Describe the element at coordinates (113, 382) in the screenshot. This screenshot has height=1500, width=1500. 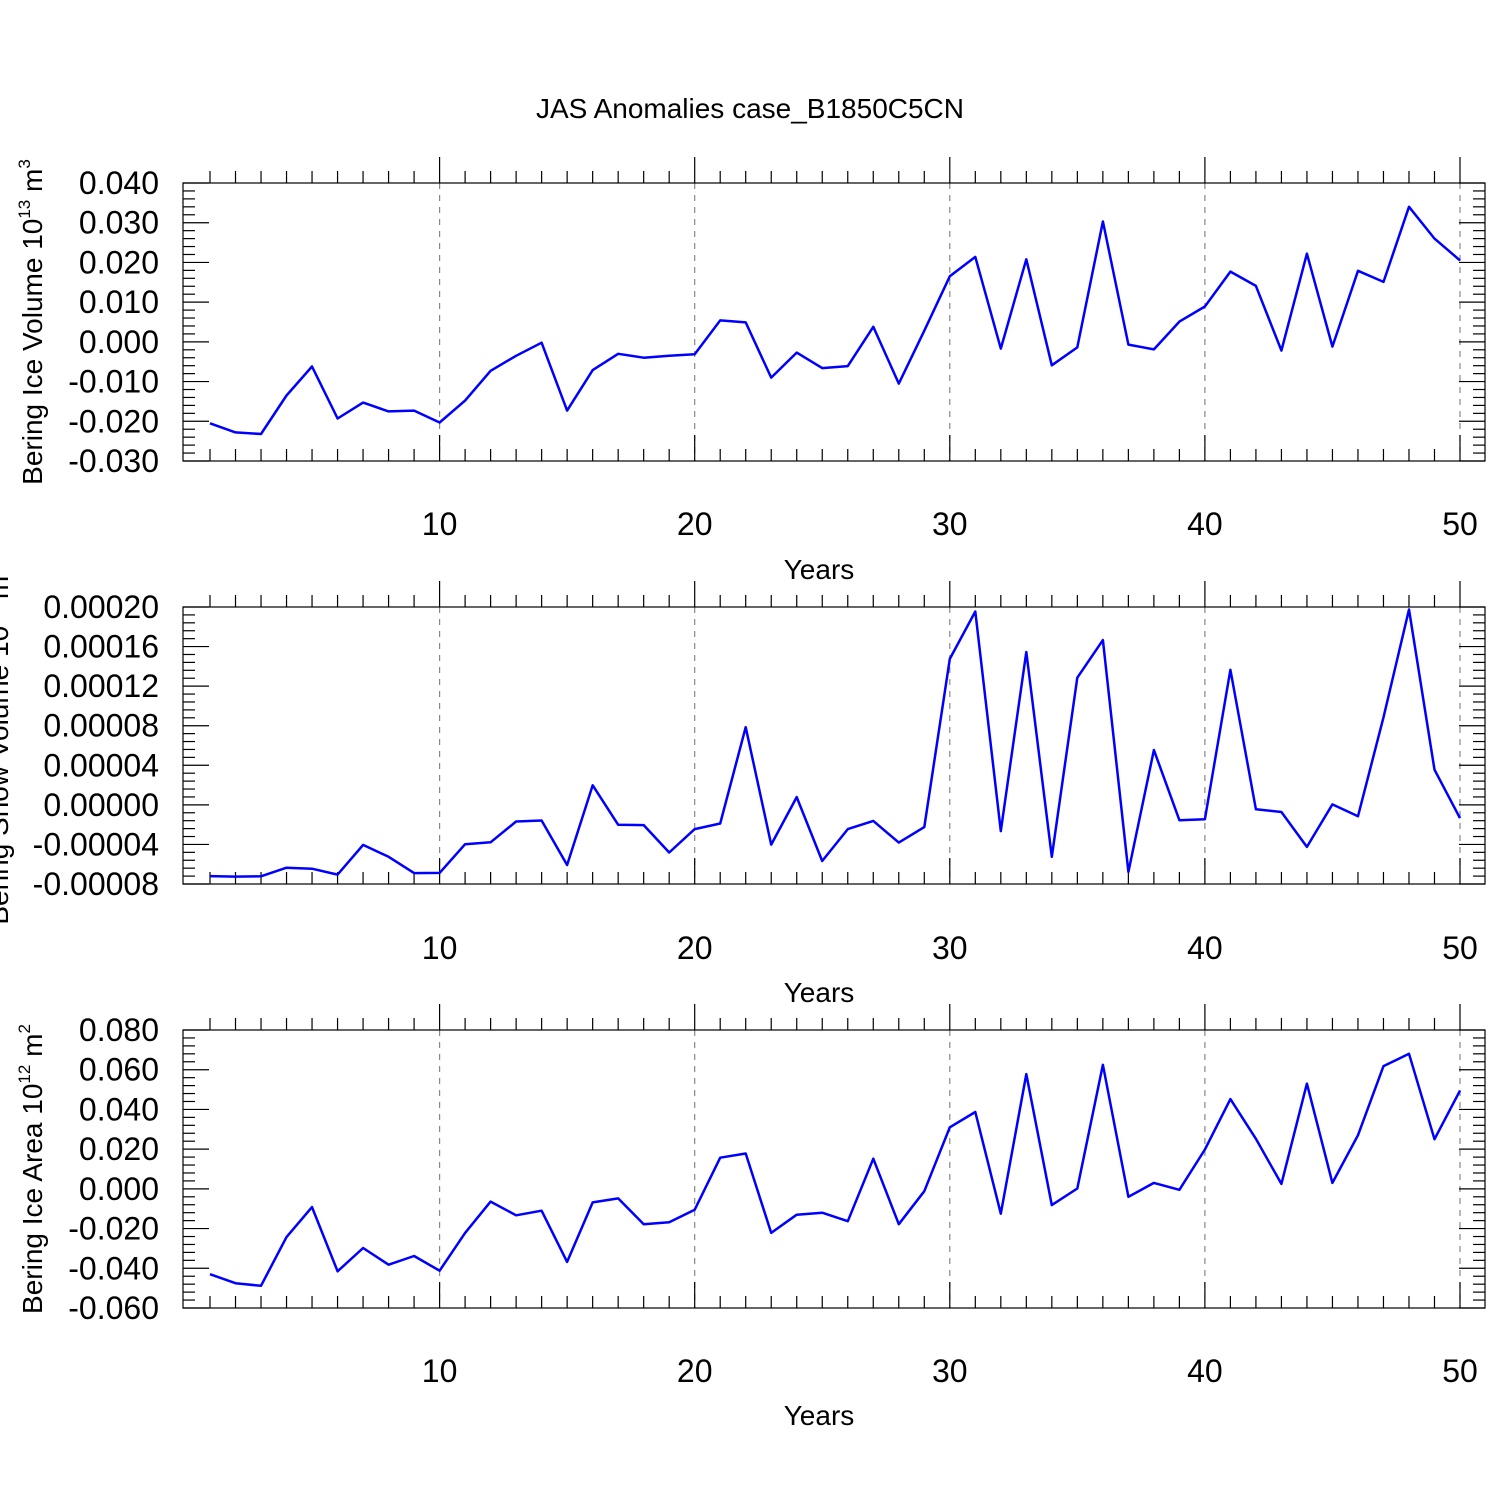
I see `y-tick-label: -0.010` at that location.